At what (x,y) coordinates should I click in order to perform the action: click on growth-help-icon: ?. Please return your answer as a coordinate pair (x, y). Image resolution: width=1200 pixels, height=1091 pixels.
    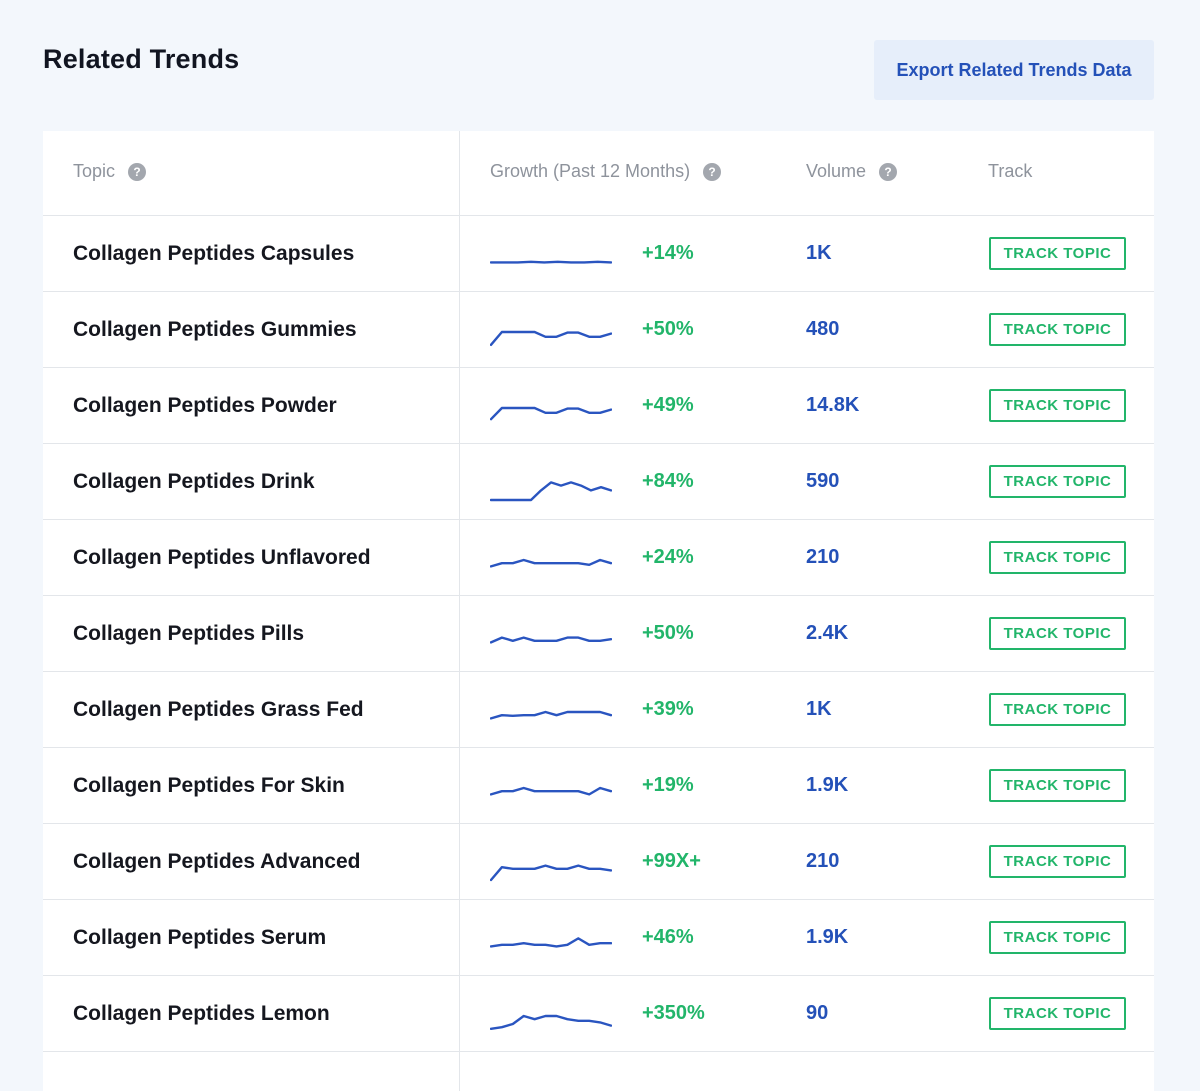
    Looking at the image, I should click on (712, 171).